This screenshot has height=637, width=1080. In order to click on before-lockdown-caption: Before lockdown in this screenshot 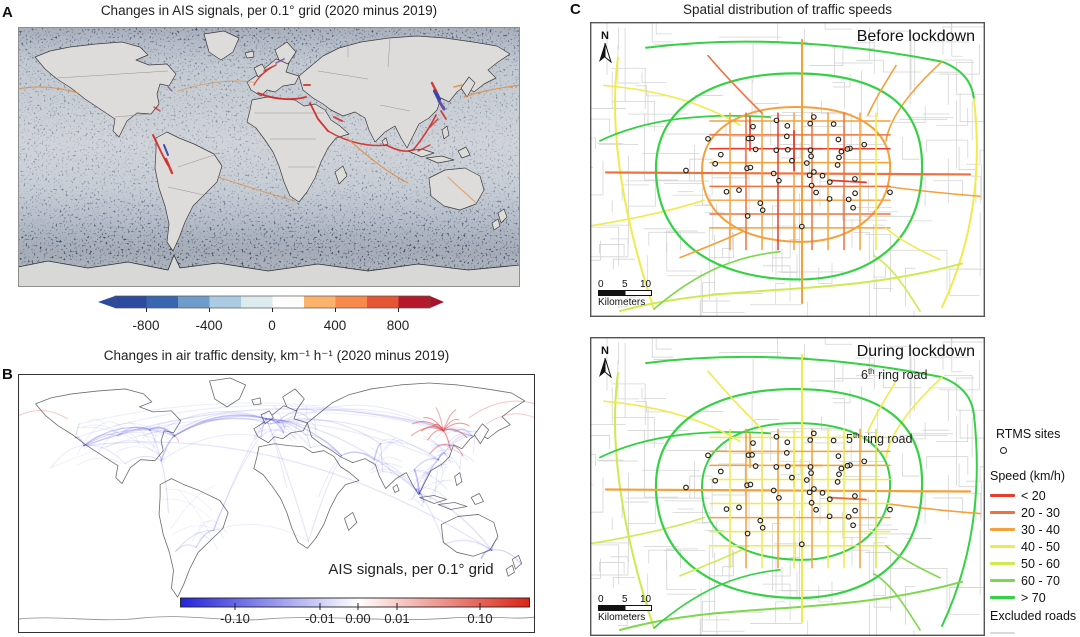, I will do `click(915, 36)`.